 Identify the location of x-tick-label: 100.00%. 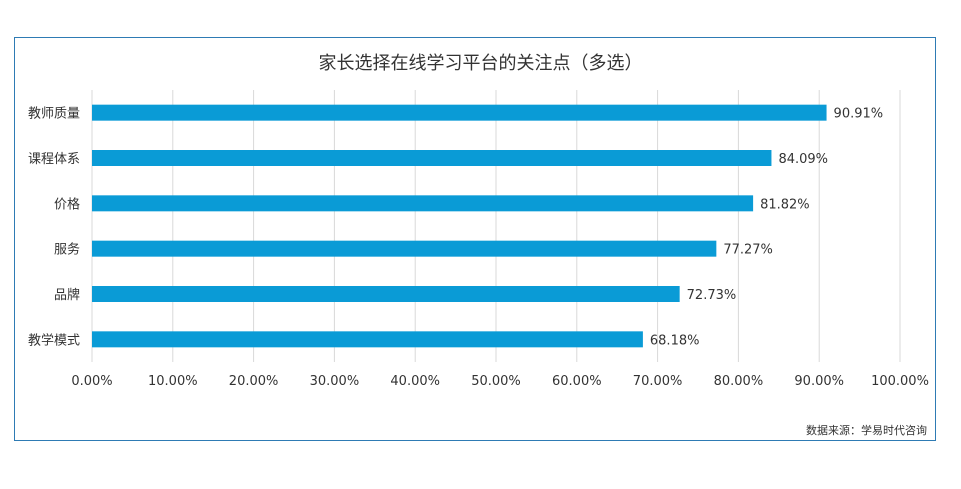
(900, 381).